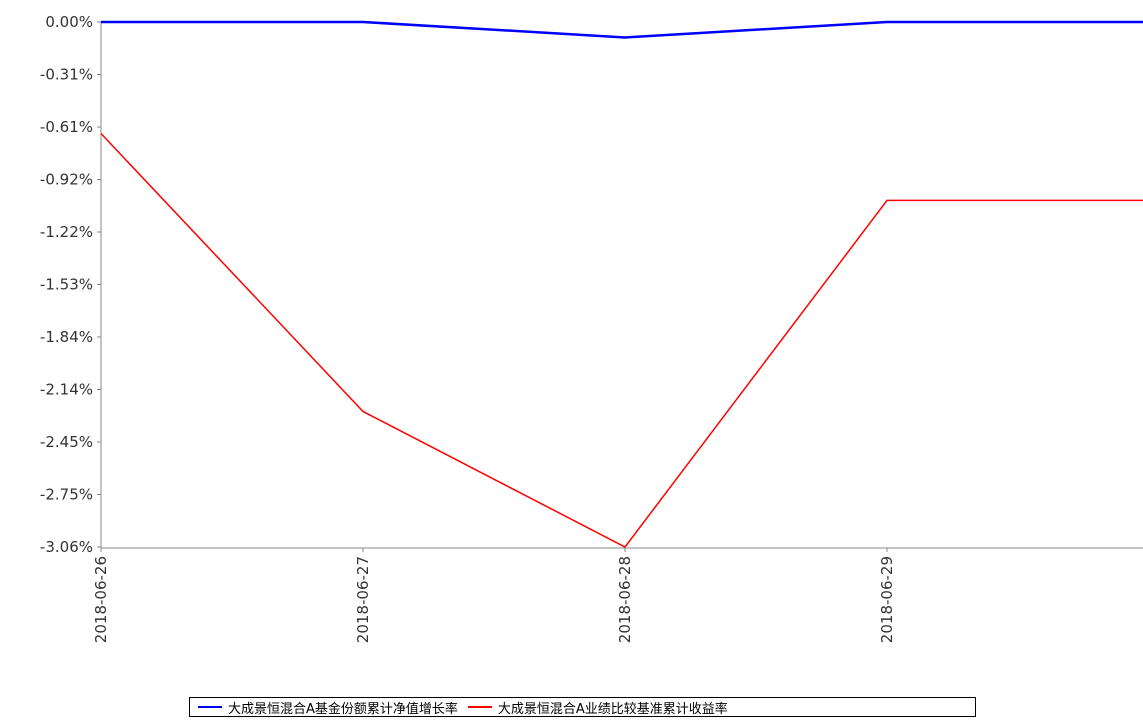 The image size is (1143, 720). Describe the element at coordinates (210, 707) in the screenshot. I see `legend-swatch-blue` at that location.